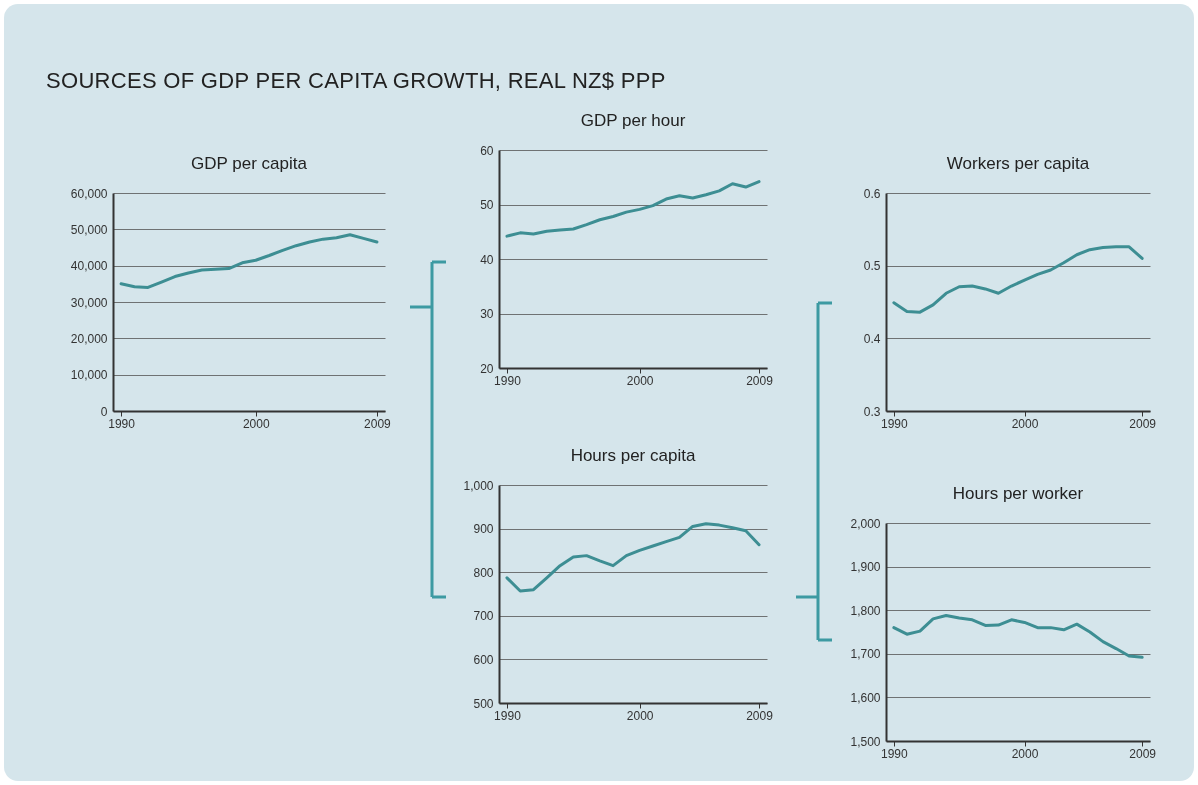 The height and width of the screenshot is (785, 1198). I want to click on y-tick-label: 600, so click(483, 659).